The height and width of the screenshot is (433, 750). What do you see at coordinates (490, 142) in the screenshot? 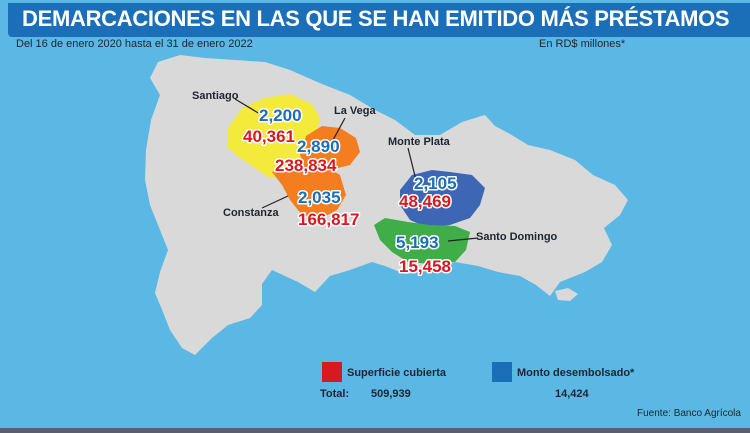
I see `peninsula-shape` at bounding box center [490, 142].